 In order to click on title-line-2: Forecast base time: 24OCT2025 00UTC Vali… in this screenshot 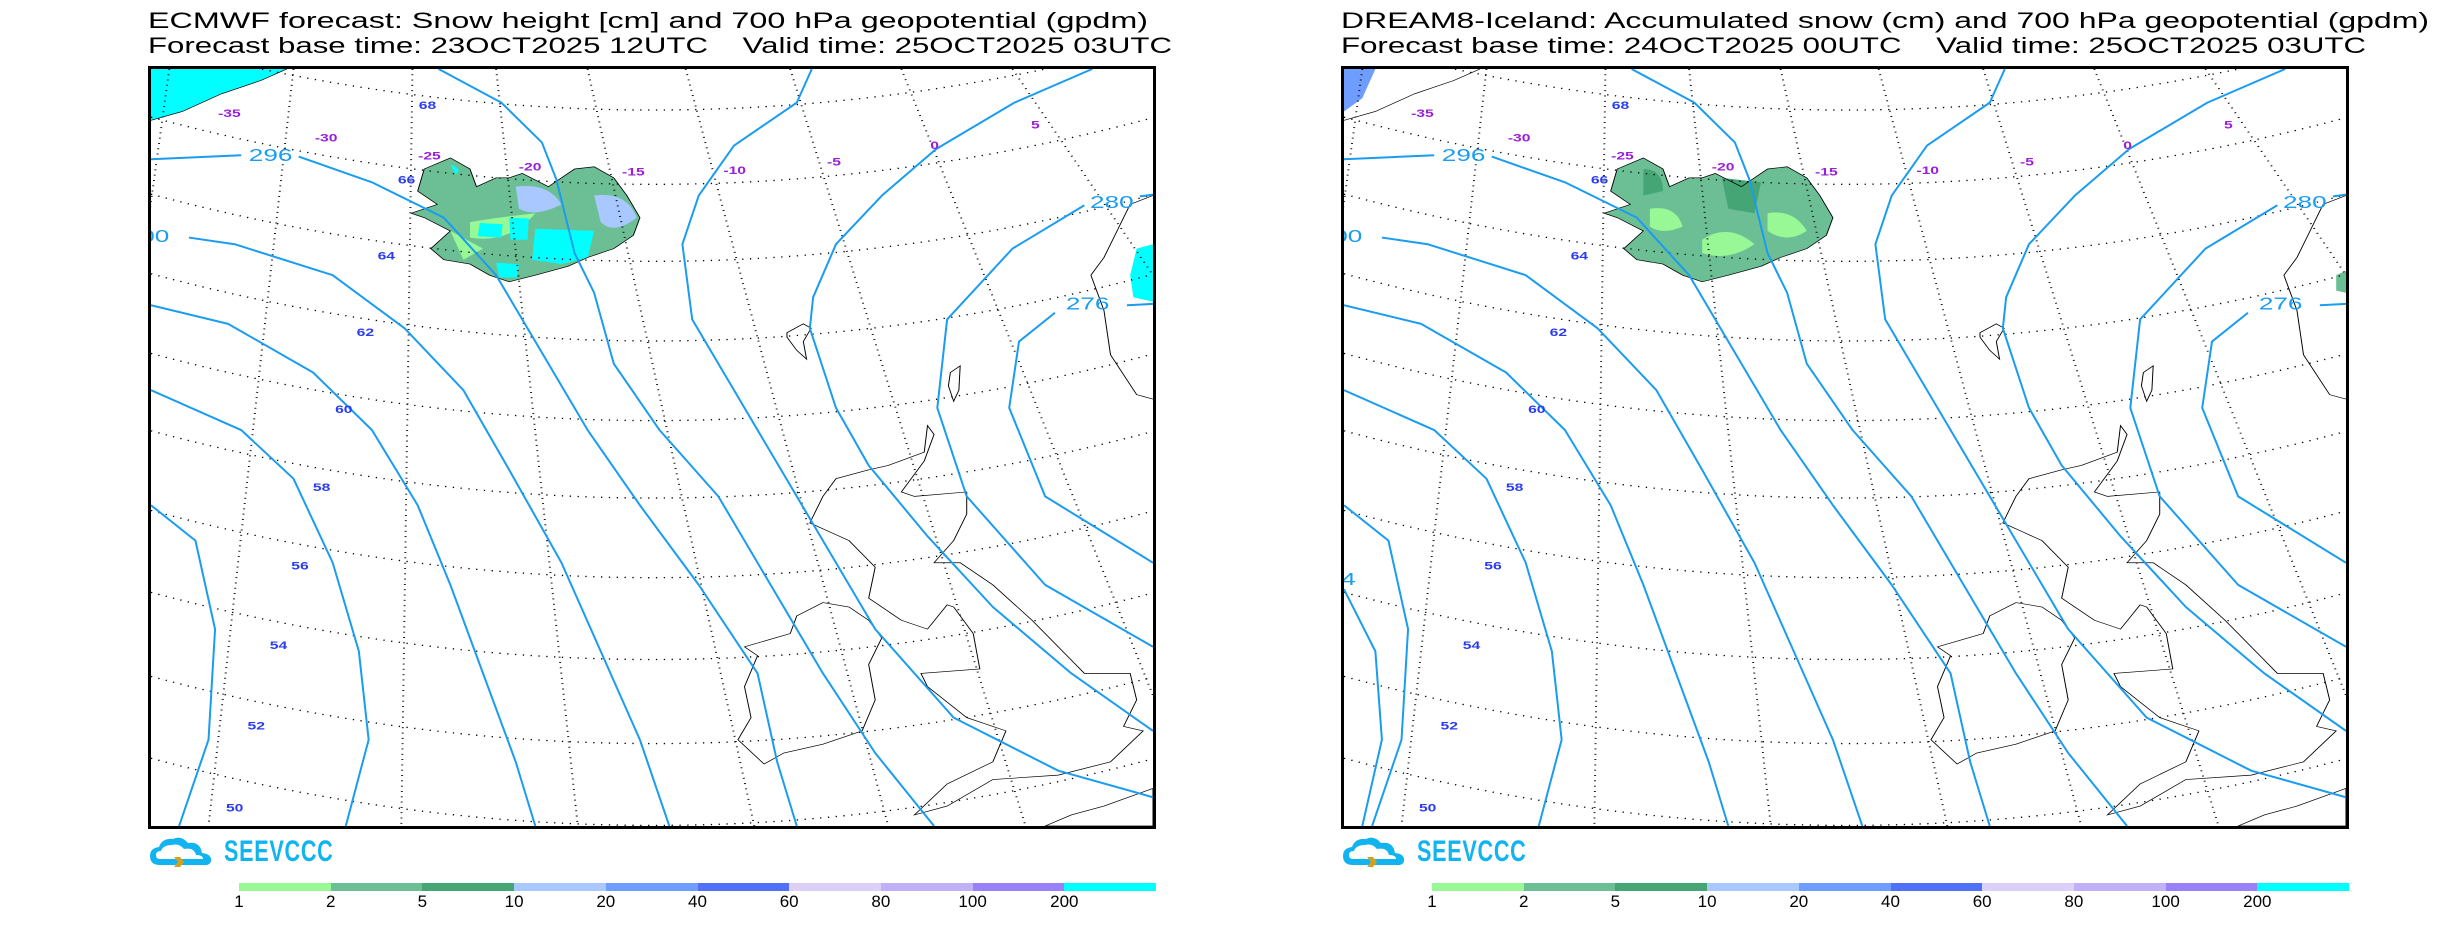, I will do `click(1853, 45)`.